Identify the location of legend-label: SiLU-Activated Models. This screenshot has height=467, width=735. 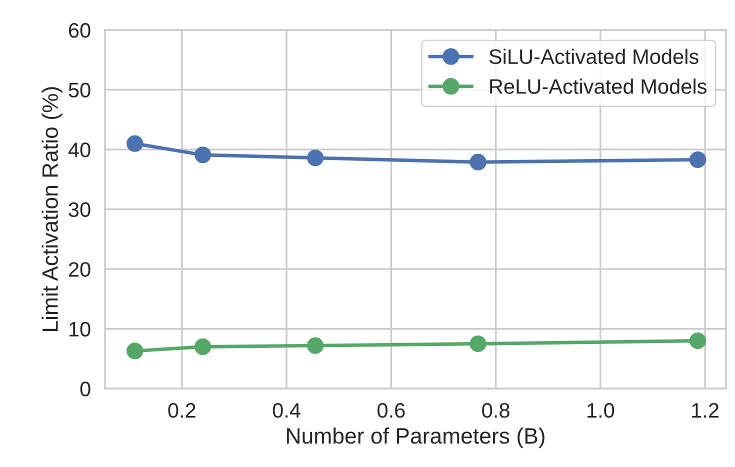
(593, 56).